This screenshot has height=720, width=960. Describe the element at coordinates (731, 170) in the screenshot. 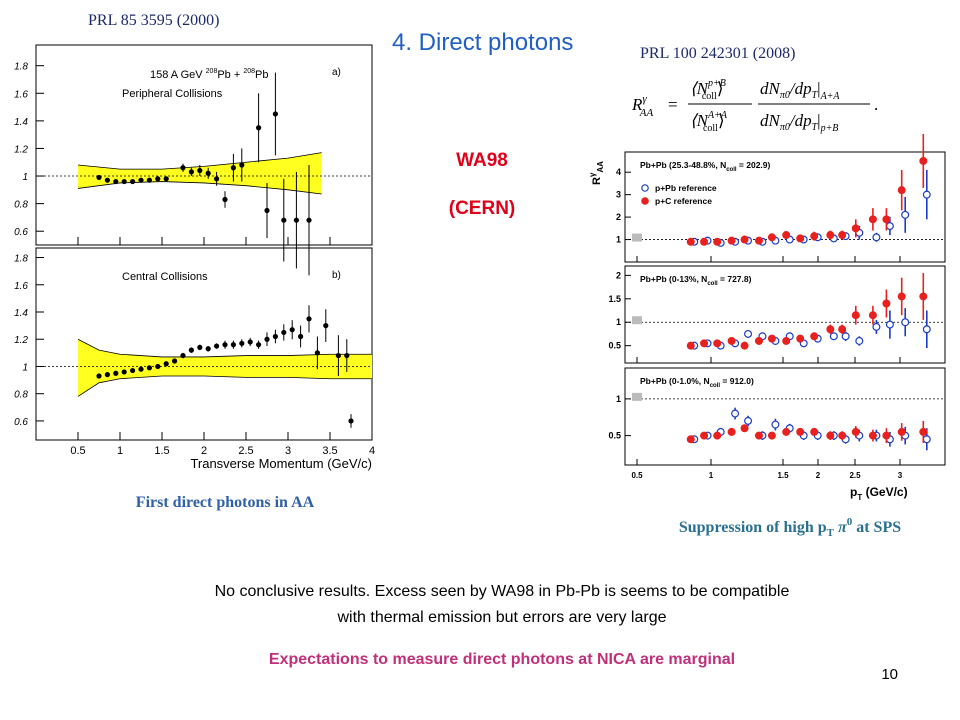

I see `label-part: coll` at that location.